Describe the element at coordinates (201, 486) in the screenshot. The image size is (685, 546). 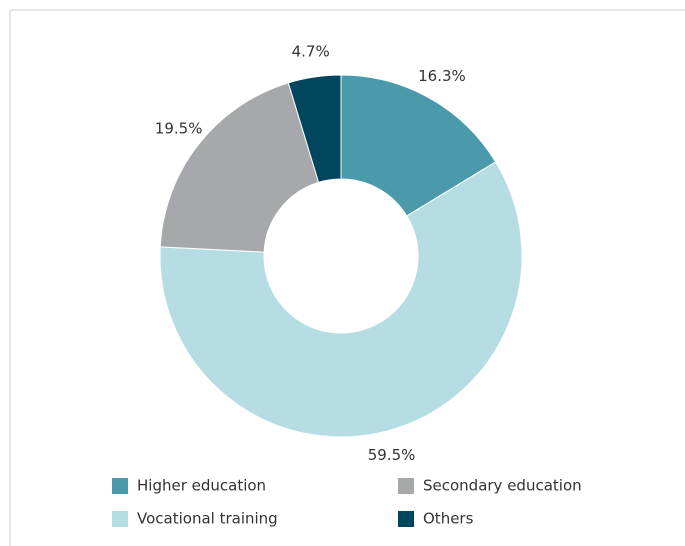
I see `legend-label: Higher education` at that location.